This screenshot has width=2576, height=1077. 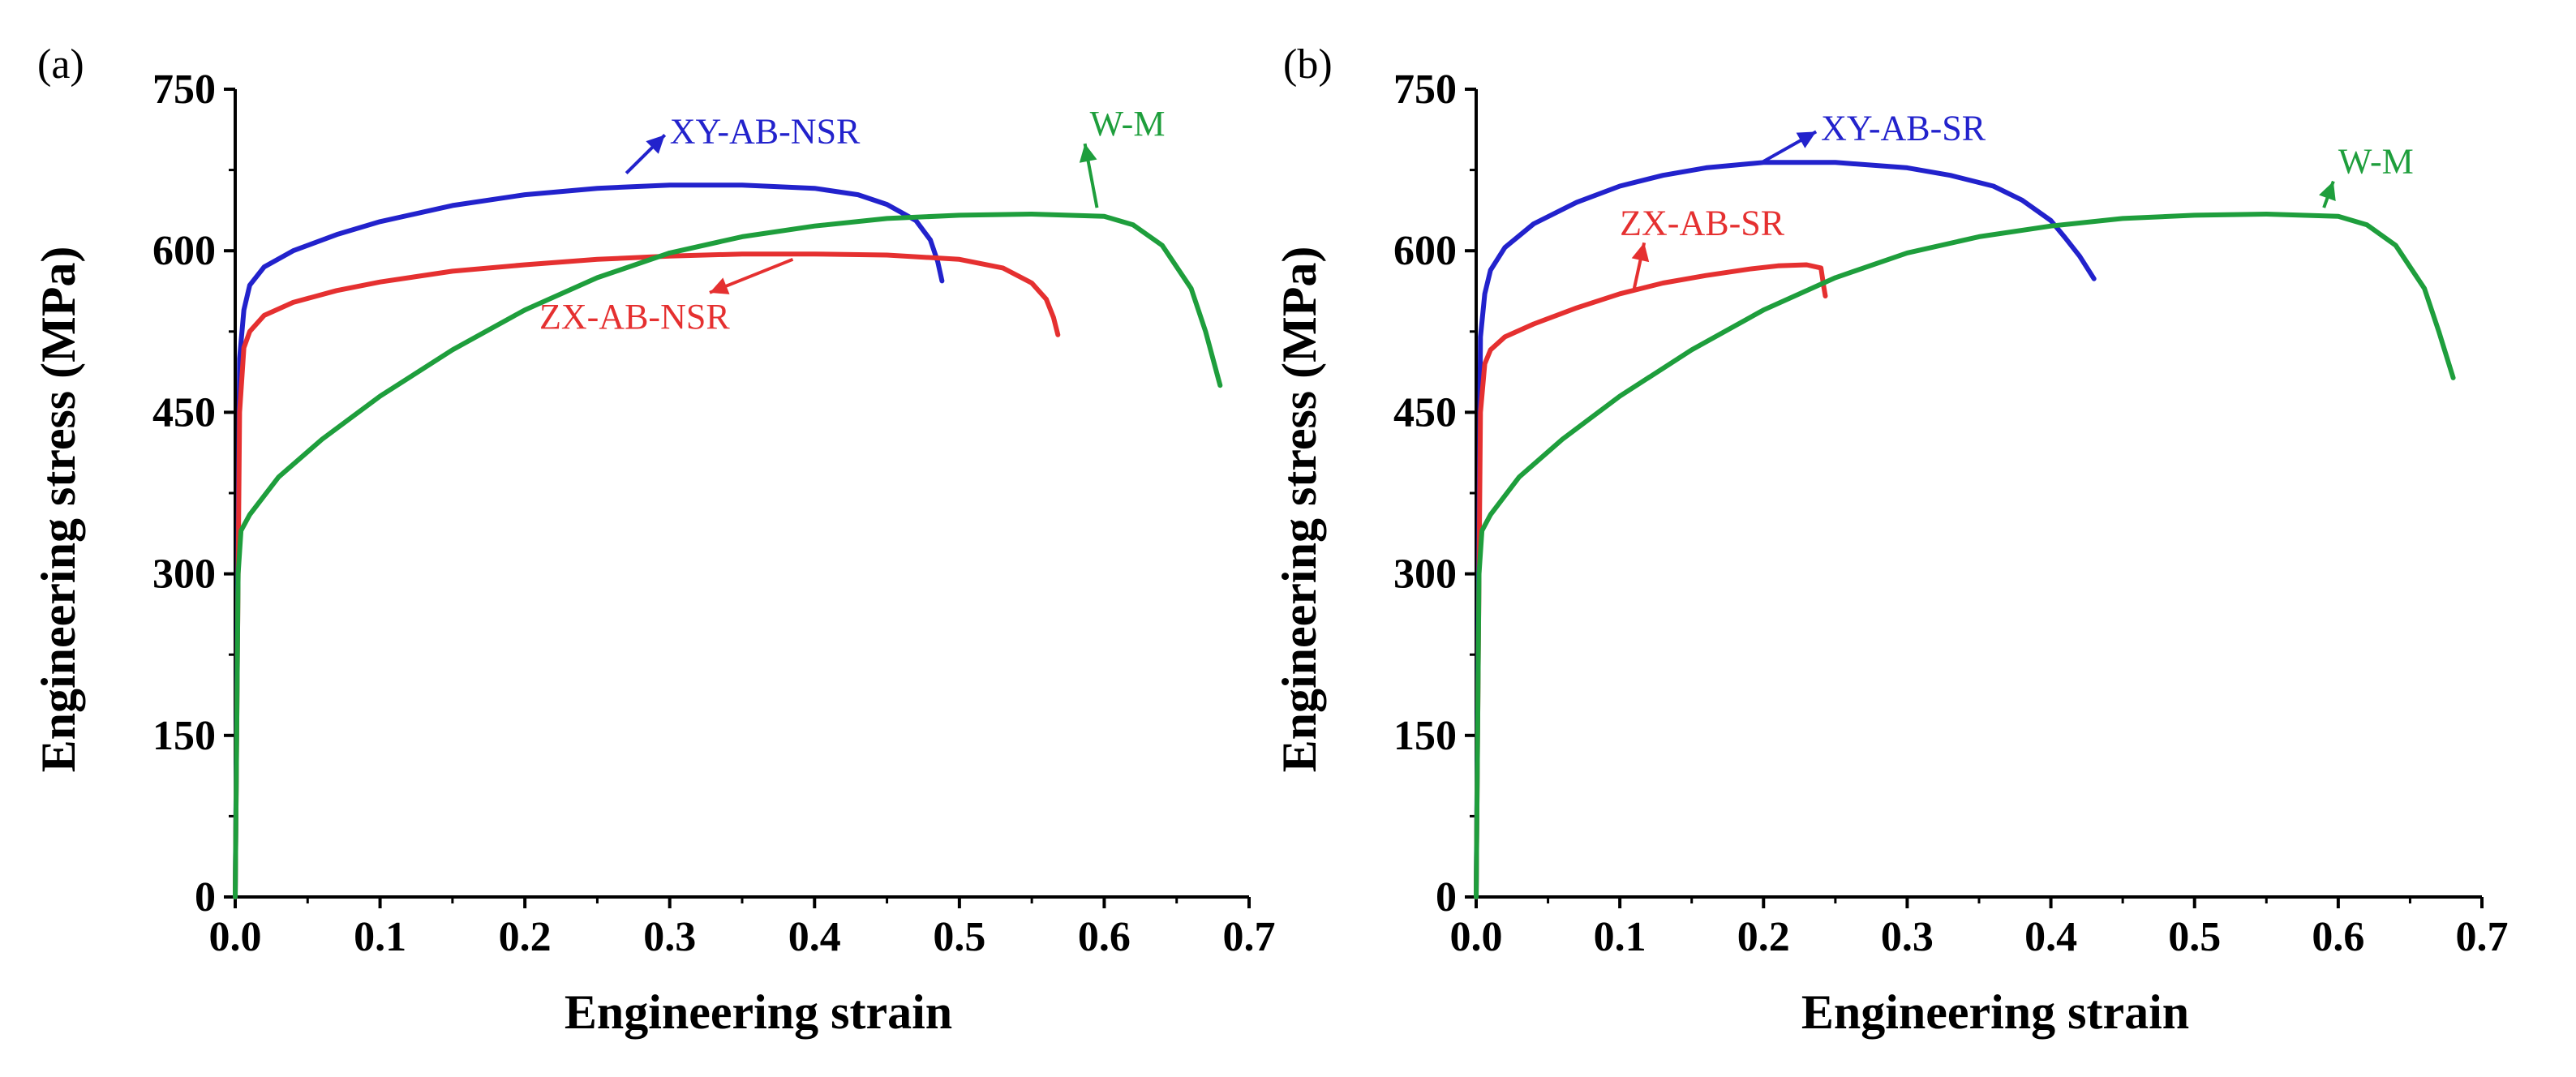 What do you see at coordinates (1806, 140) in the screenshot?
I see `arrow-head-xy-ab-sr` at bounding box center [1806, 140].